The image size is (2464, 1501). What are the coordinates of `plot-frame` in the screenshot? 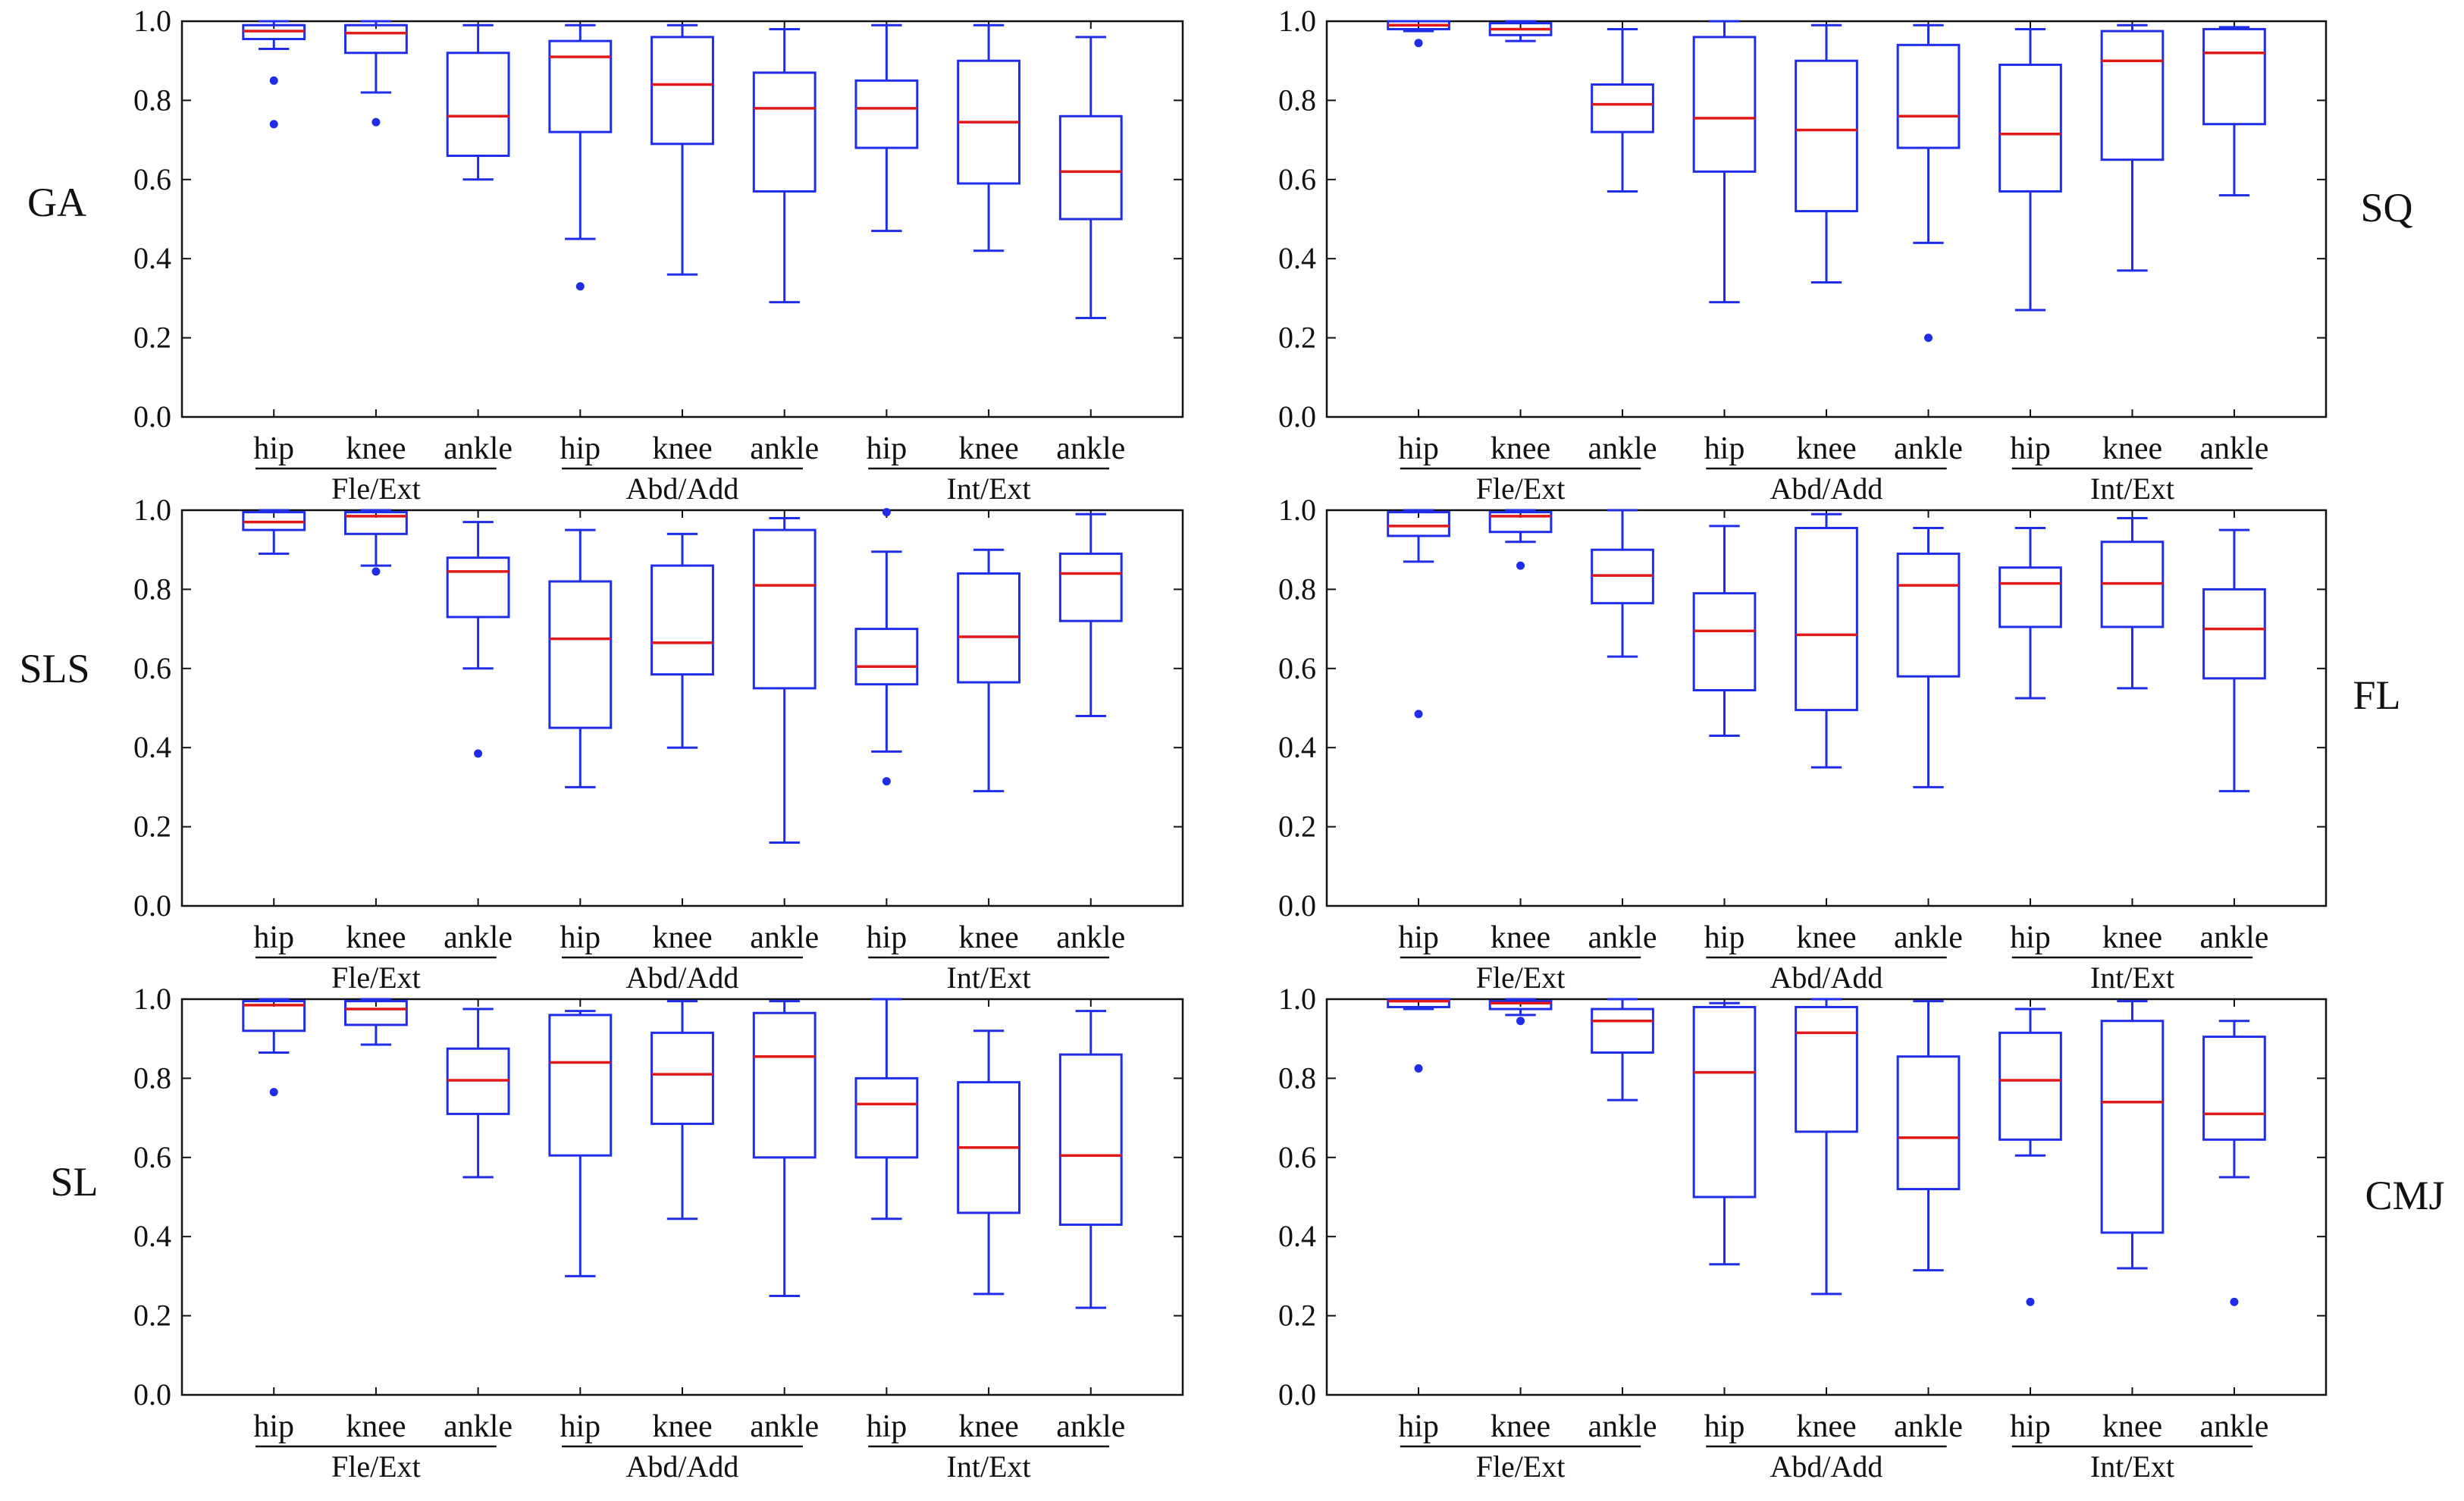 It's located at (1826, 708).